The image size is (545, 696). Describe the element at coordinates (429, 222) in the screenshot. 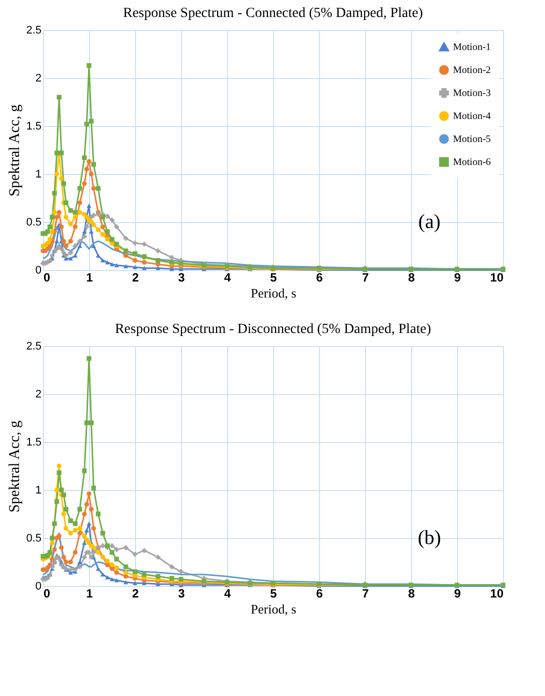

I see `annotation: (a)` at that location.